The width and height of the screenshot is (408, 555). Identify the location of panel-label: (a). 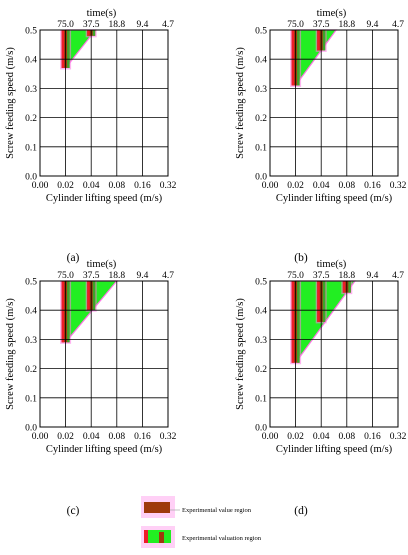
(73, 258).